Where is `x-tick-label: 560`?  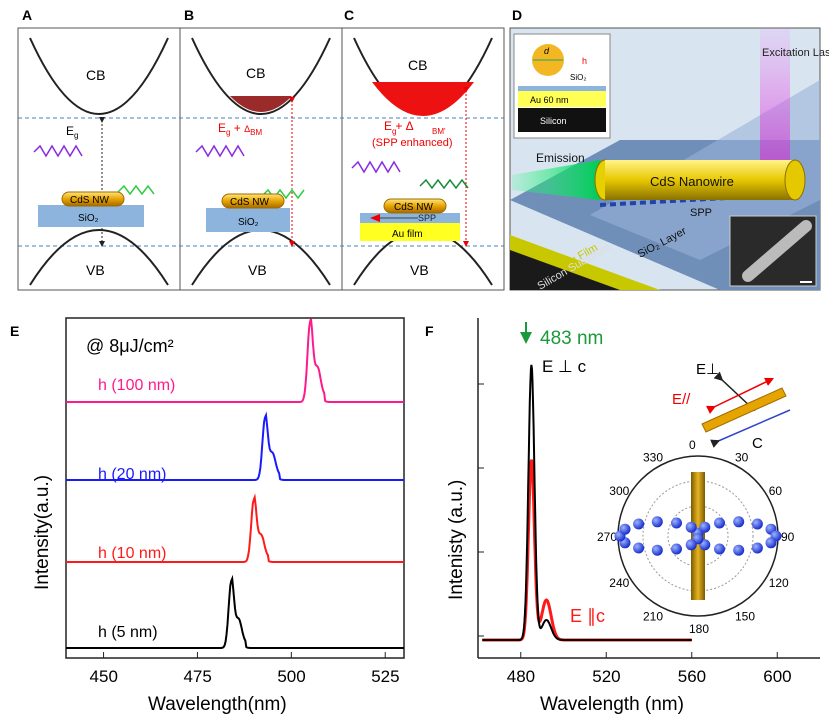 x-tick-label: 560 is located at coordinates (692, 676).